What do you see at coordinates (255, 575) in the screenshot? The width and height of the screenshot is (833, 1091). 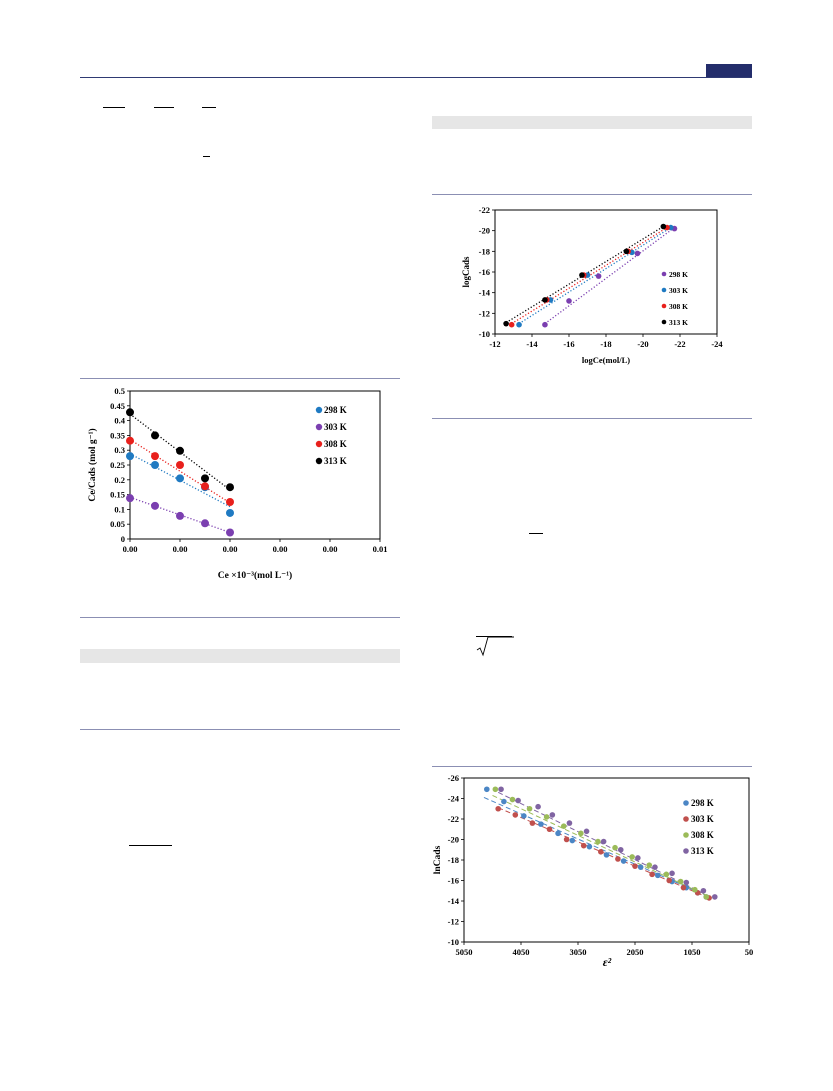 I see `x-axis-label: Ce ×10⁻³(mol L⁻¹)` at bounding box center [255, 575].